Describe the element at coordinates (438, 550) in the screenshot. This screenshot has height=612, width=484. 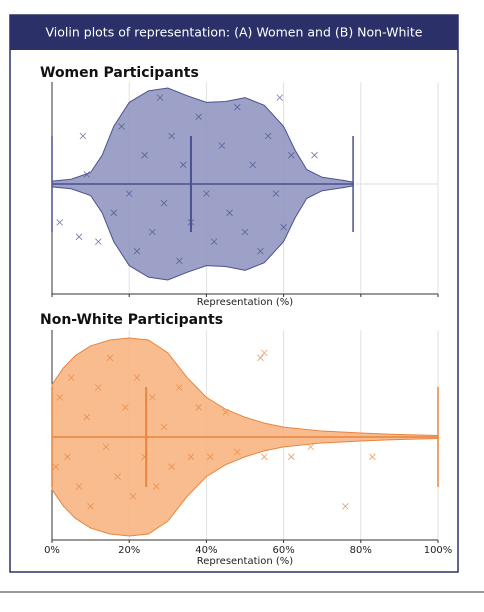
I see `x-tick-label: 100%` at that location.